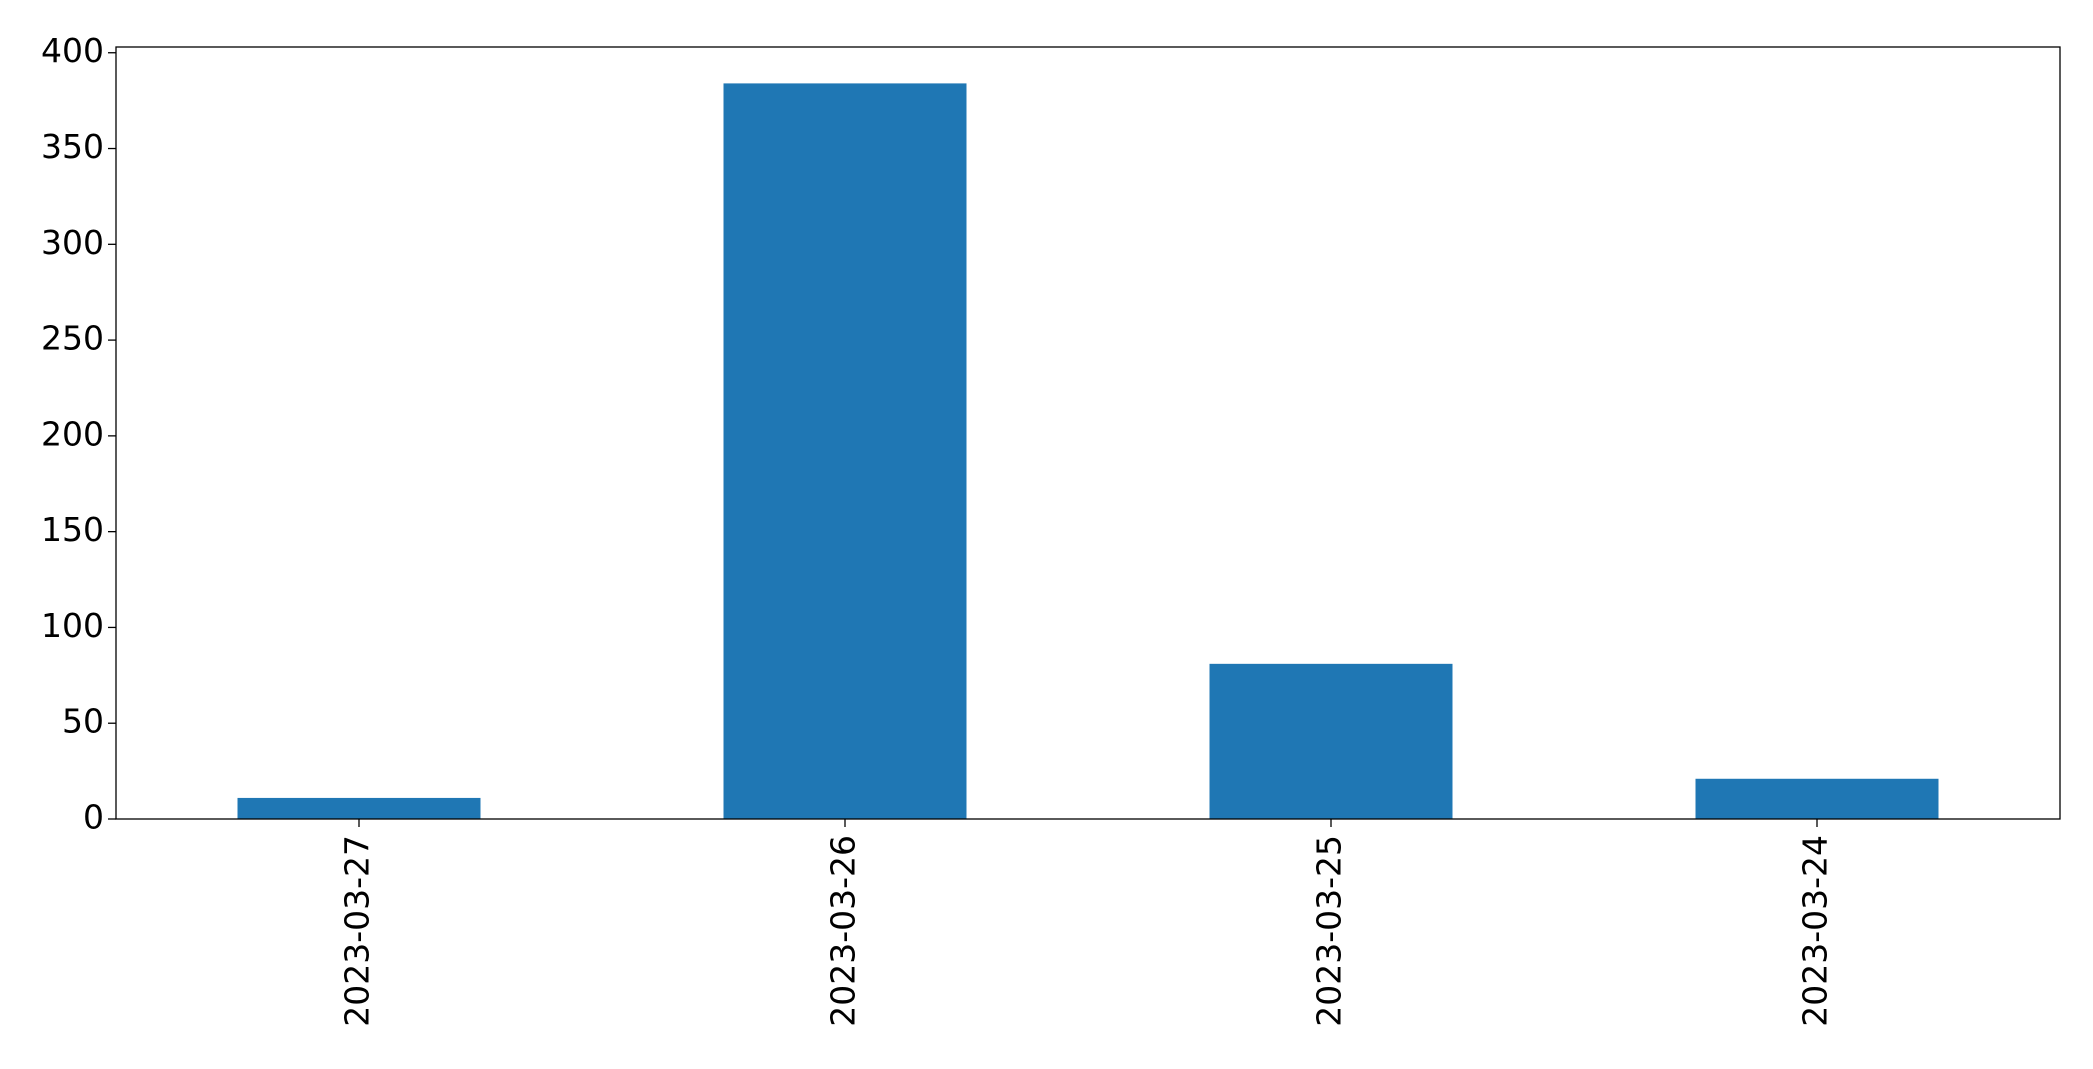  I want to click on y-tick-label: 50, so click(83, 721).